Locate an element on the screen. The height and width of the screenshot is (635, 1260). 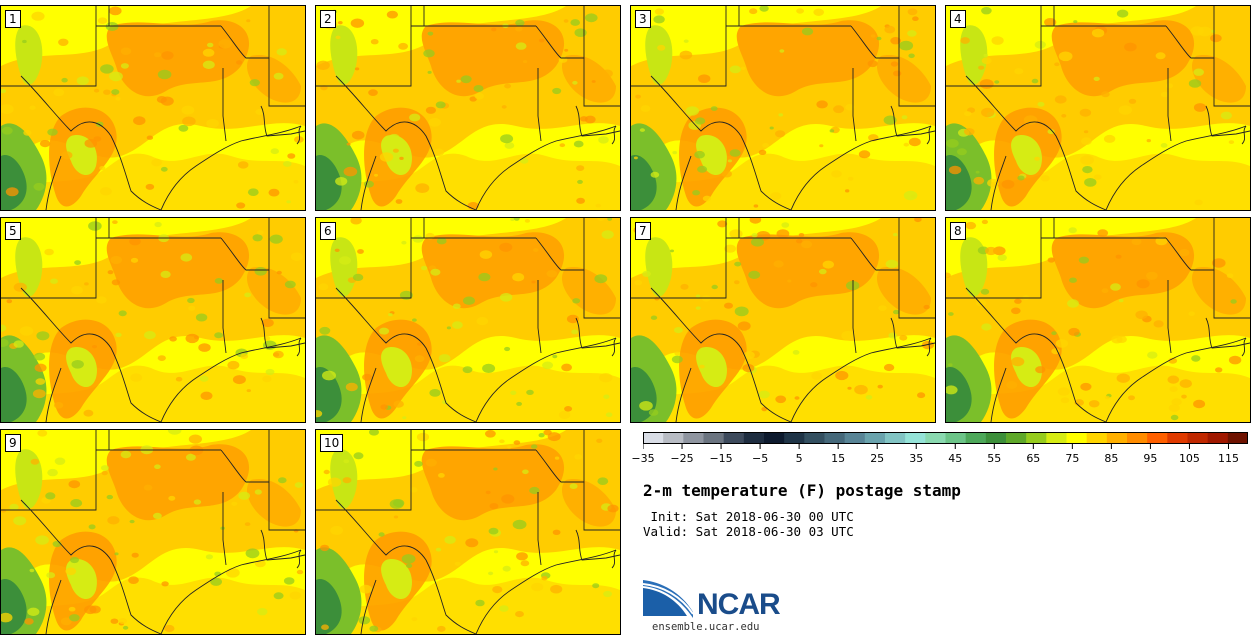
colorbar-tick-label: 115 is located at coordinates (1228, 458).